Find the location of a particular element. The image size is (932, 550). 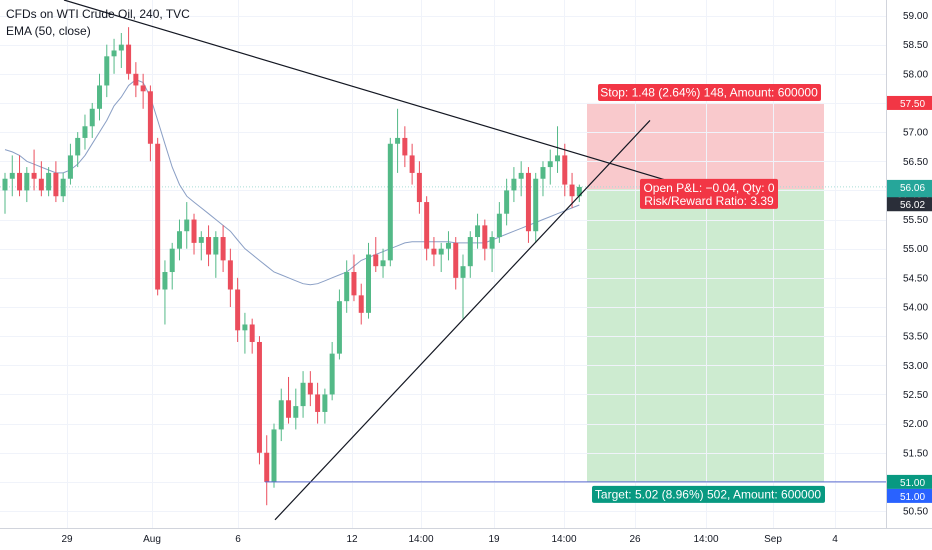

indicator-label: EMA (50, close) is located at coordinates (48, 31).